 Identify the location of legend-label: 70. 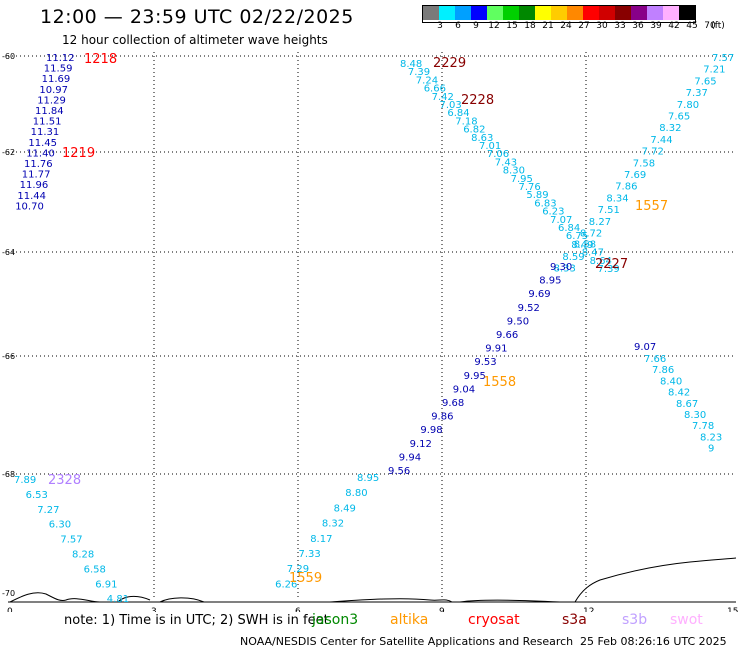
(710, 26).